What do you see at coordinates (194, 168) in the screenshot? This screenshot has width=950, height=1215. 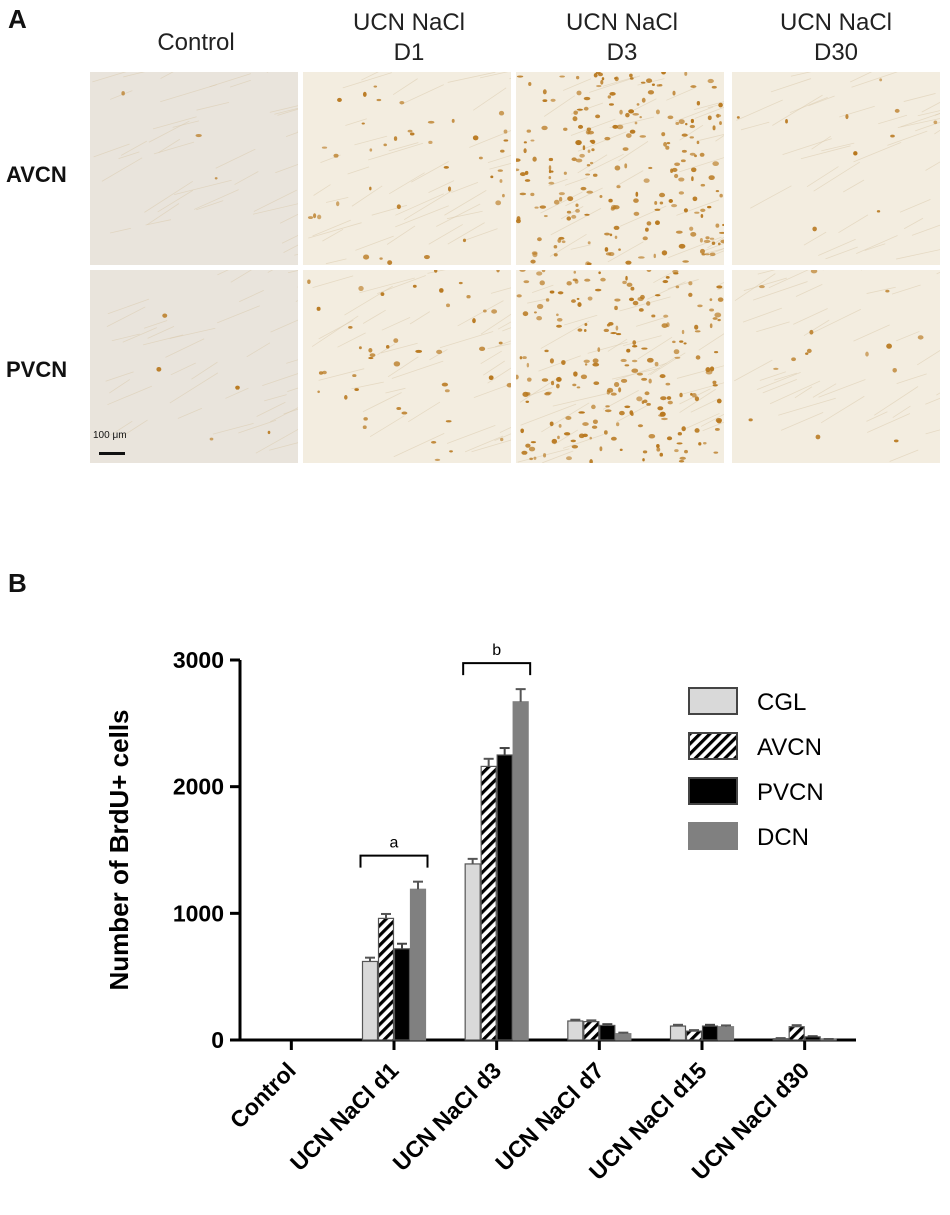 I see `micrograph-image` at bounding box center [194, 168].